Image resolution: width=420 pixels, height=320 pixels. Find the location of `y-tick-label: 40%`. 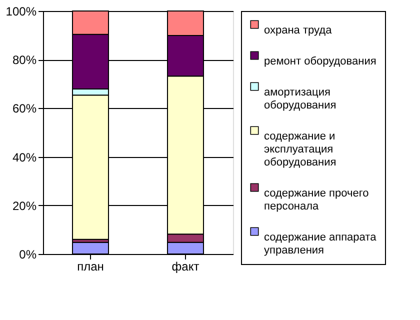

y-tick-label: 40% is located at coordinates (24, 157).